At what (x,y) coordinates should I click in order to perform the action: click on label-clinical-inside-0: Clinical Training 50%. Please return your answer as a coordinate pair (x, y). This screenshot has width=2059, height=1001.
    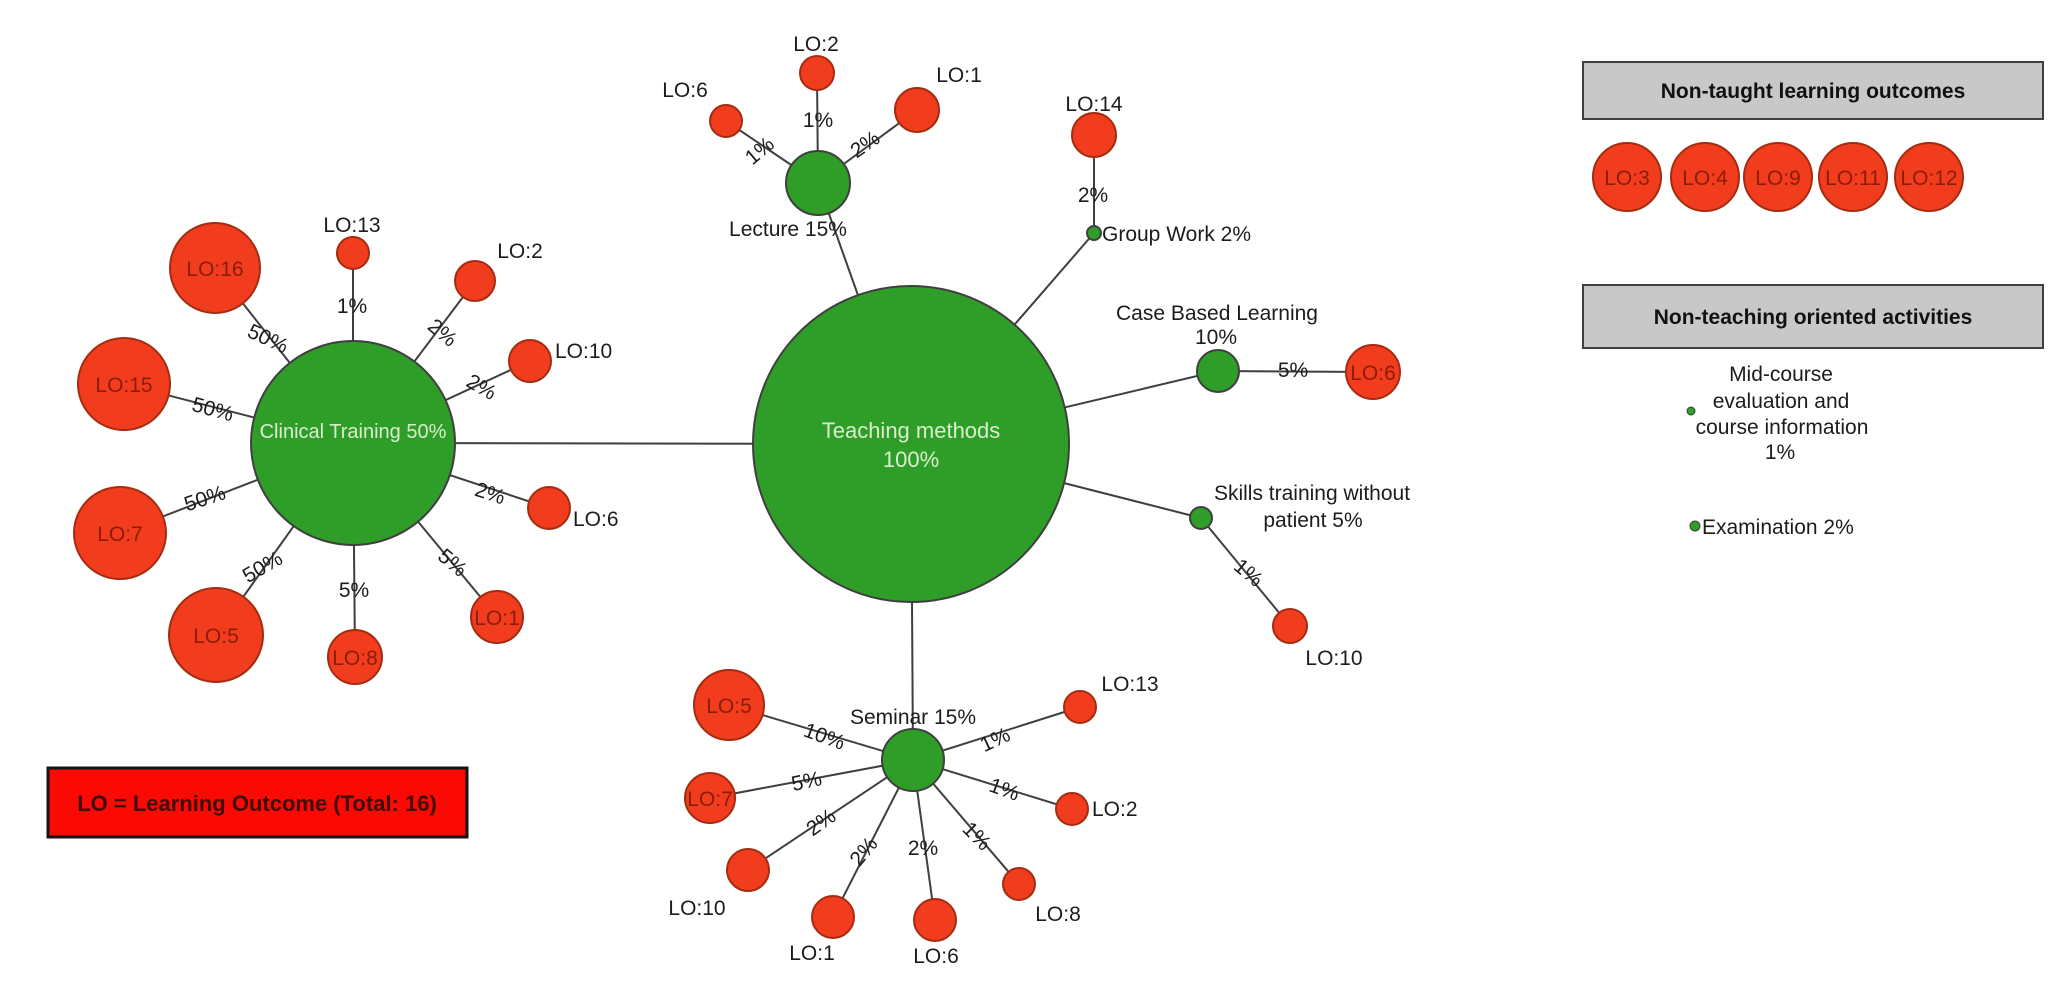
    Looking at the image, I should click on (353, 432).